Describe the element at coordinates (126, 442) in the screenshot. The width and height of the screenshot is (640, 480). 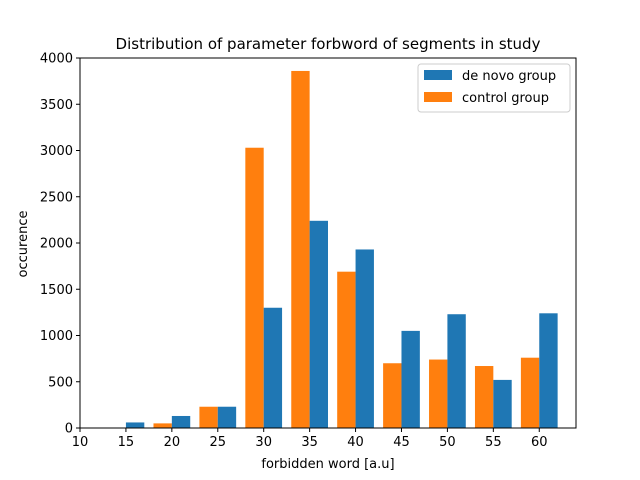
I see `x-tick-label: 15` at that location.